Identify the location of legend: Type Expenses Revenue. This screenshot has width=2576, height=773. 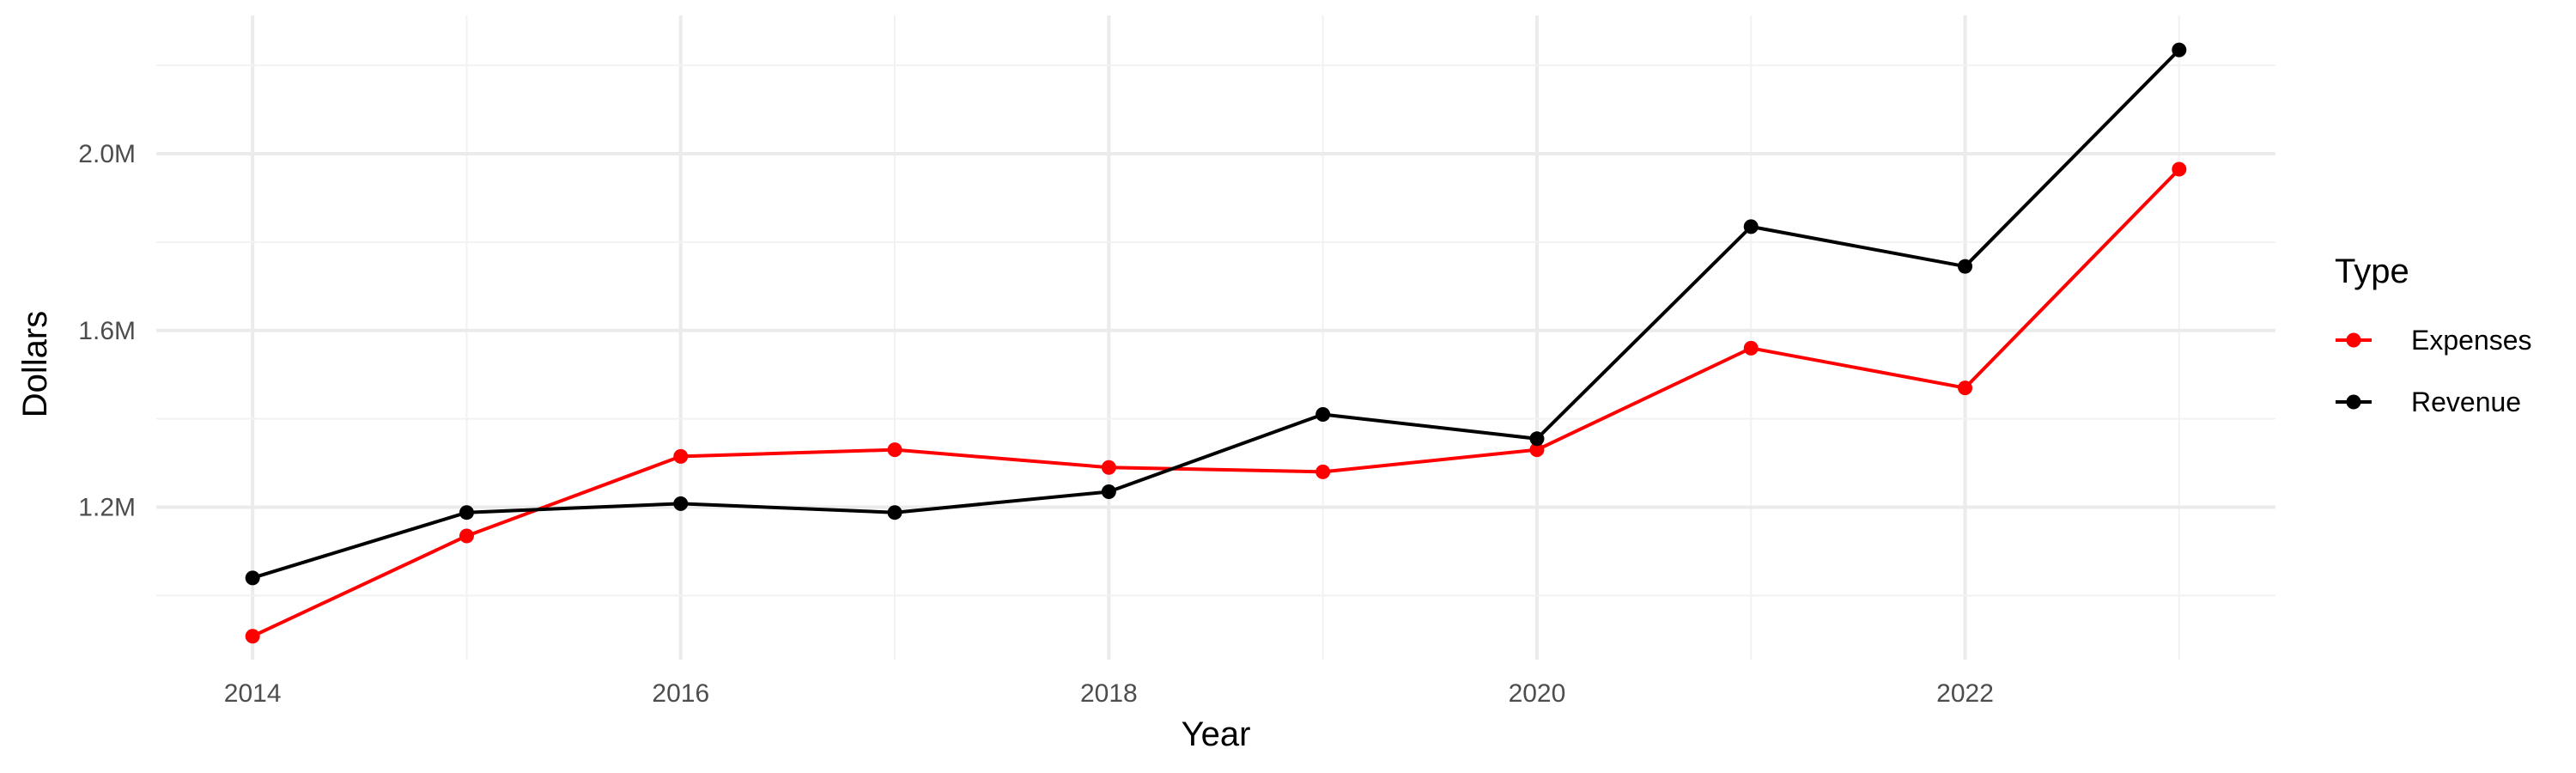
(2434, 335).